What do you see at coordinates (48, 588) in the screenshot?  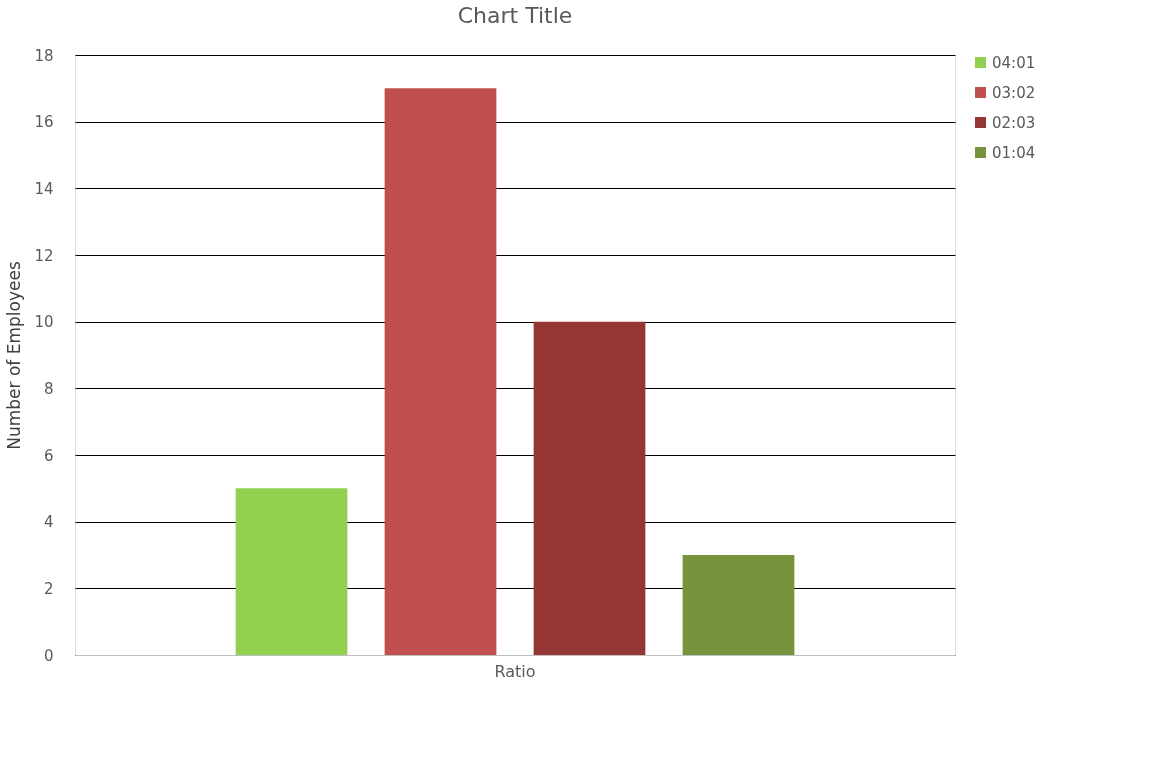 I see `y-tick-label: 2` at bounding box center [48, 588].